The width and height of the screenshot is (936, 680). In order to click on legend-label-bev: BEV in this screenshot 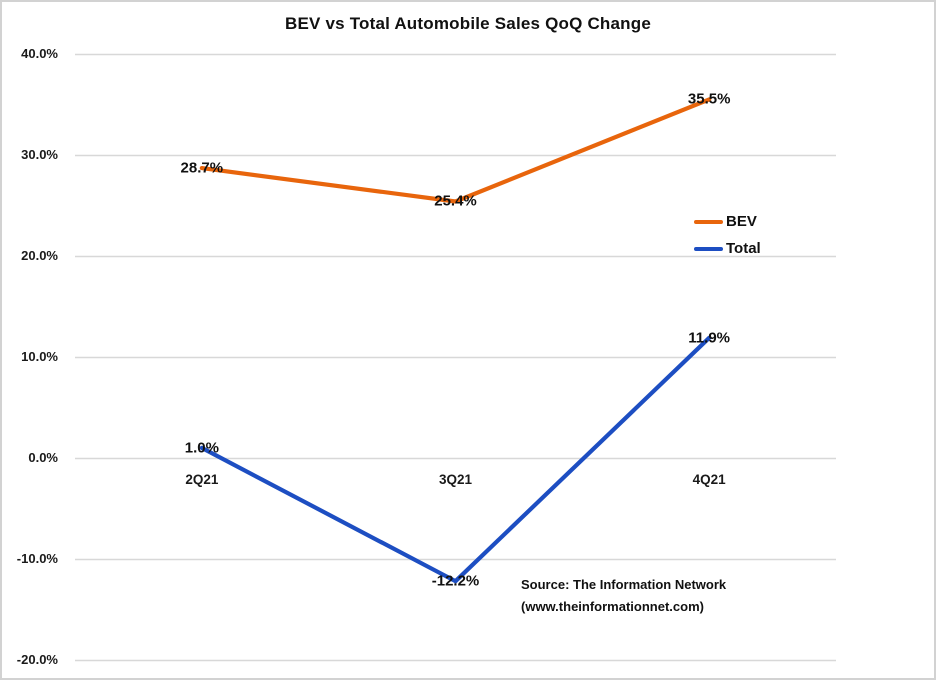, I will do `click(741, 221)`.